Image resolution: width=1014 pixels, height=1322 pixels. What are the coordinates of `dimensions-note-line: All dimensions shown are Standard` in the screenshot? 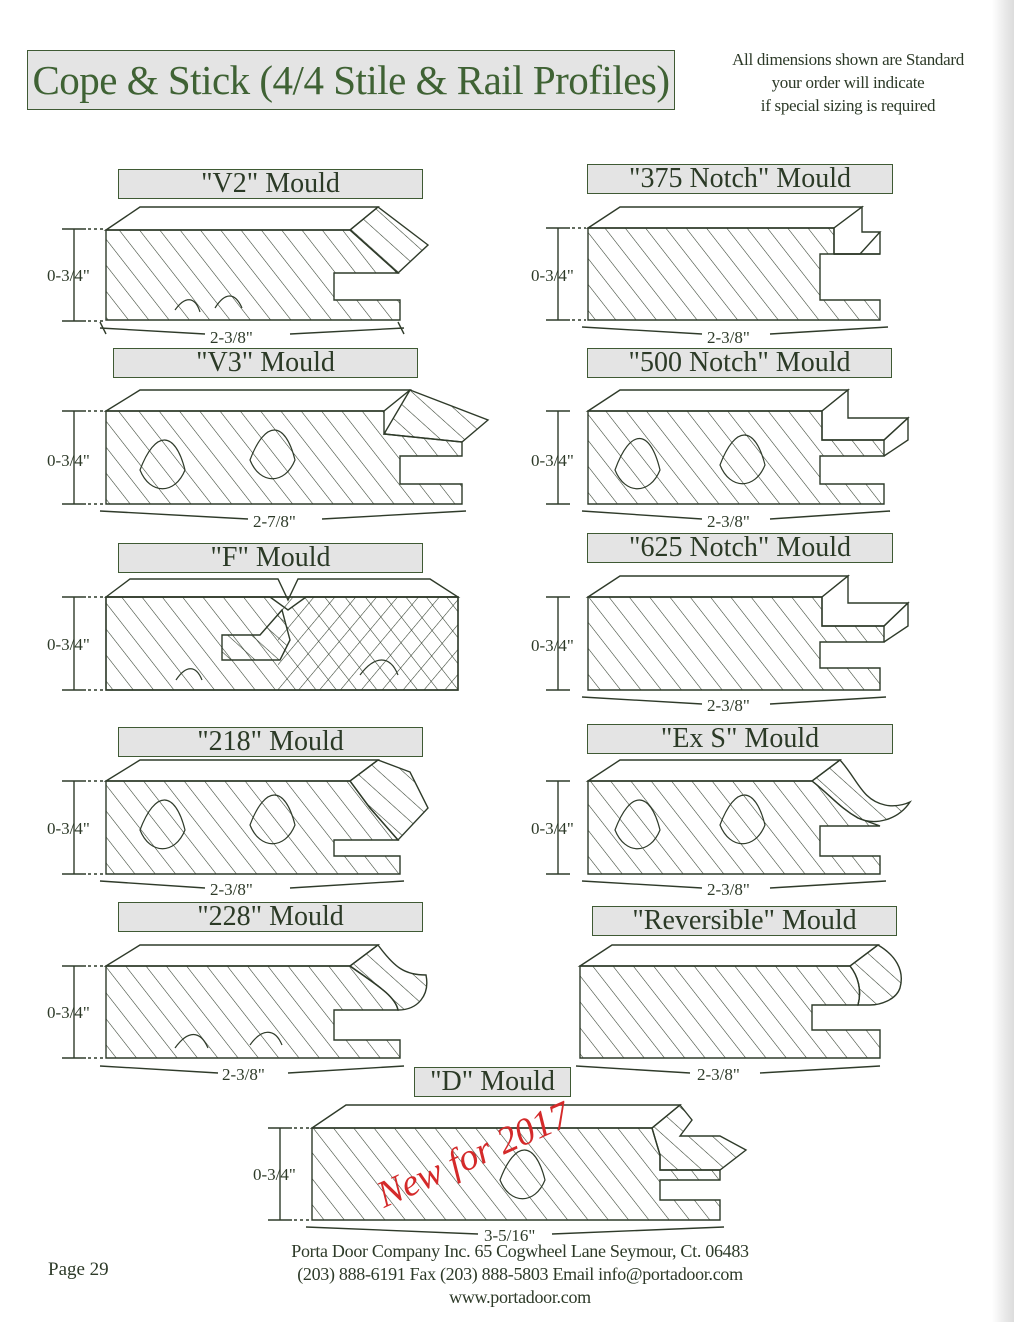 It's located at (848, 59).